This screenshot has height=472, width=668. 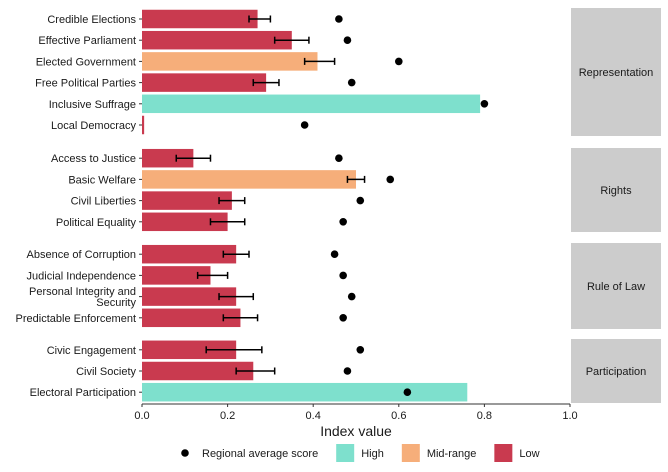 What do you see at coordinates (360, 453) in the screenshot?
I see `legend: Regional average score High Mid-range Low` at bounding box center [360, 453].